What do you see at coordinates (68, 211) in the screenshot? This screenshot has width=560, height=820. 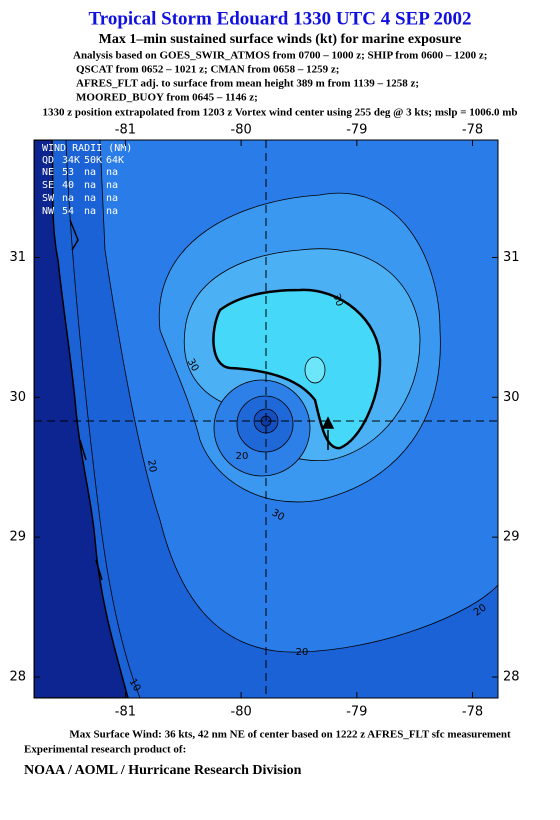 I see `radii-cell: 54` at bounding box center [68, 211].